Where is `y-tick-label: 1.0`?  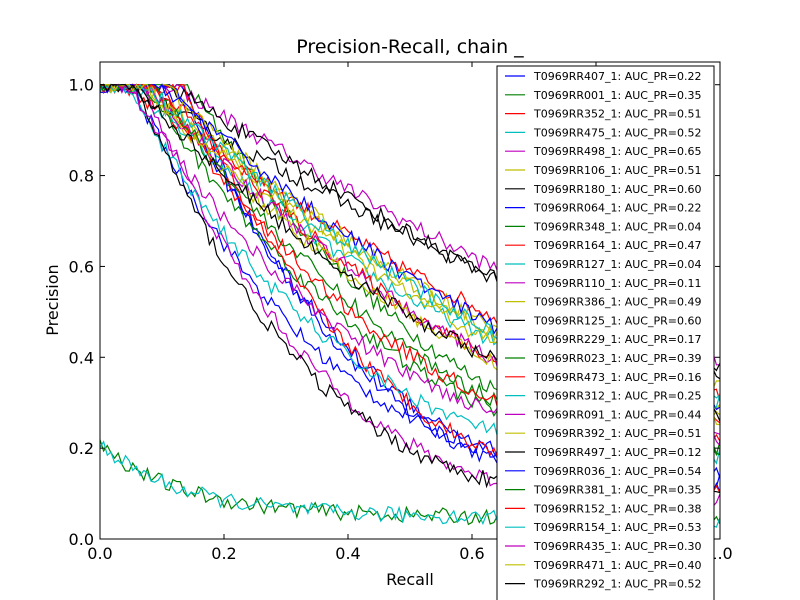
y-tick-label: 1.0 is located at coordinates (81, 85).